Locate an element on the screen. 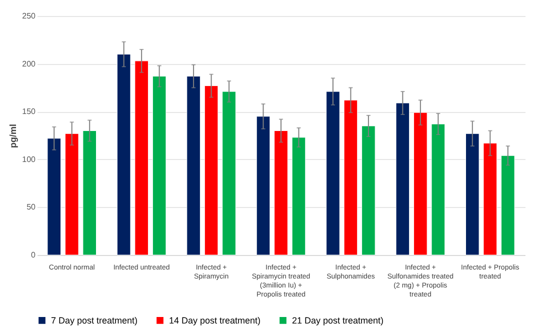 This screenshot has height=336, width=533. y-tick-label: 200 is located at coordinates (29, 63).